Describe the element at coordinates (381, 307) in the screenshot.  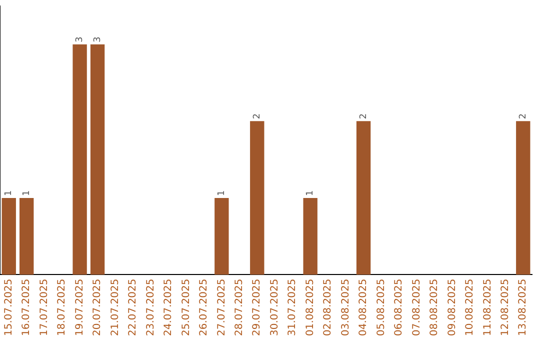
I see `x-tick-label: 05.08.2025` at that location.